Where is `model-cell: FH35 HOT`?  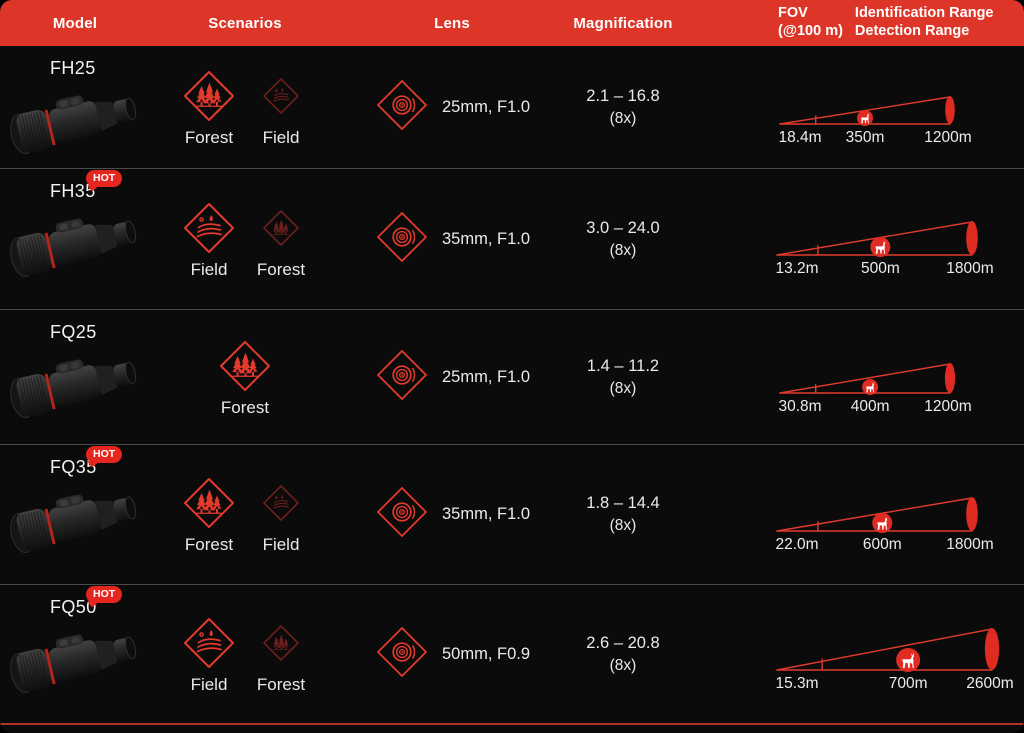
model-cell: FH35 HOT is located at coordinates (75, 230).